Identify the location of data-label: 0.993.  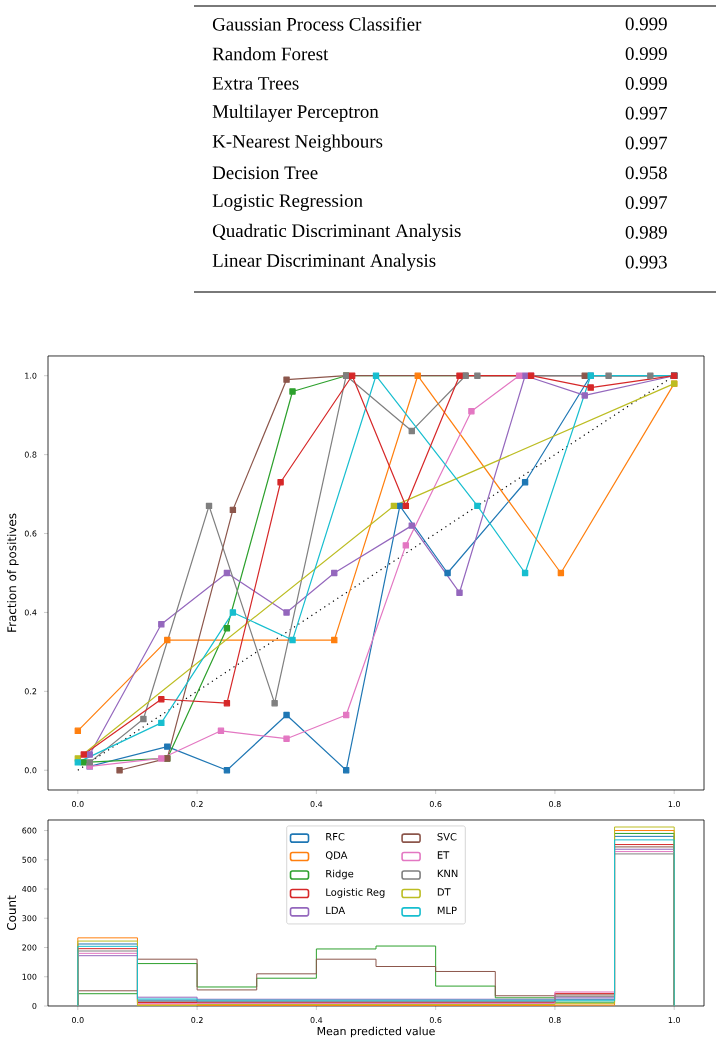
(646, 262).